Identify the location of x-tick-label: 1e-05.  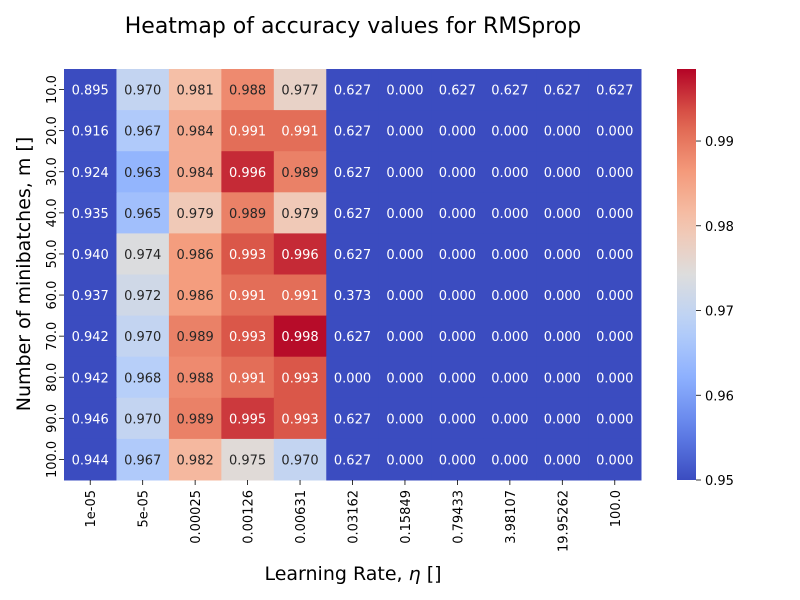
(91, 509).